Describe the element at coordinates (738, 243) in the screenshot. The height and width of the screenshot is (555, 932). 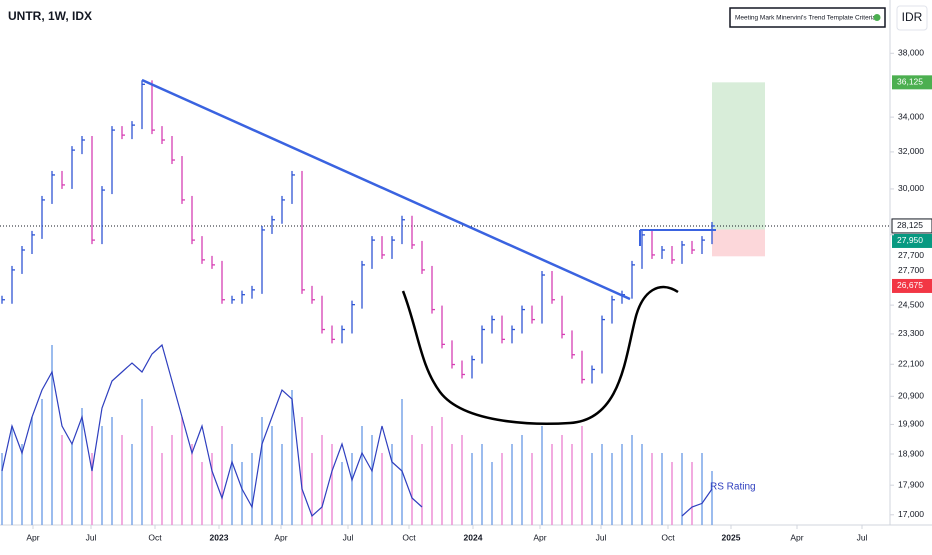
I see `stop-zone` at that location.